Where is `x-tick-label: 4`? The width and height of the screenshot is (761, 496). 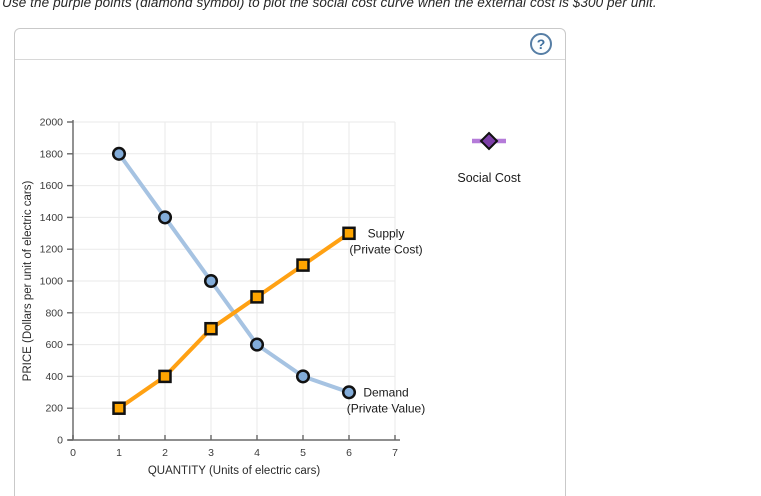
x-tick-label: 4 is located at coordinates (257, 453).